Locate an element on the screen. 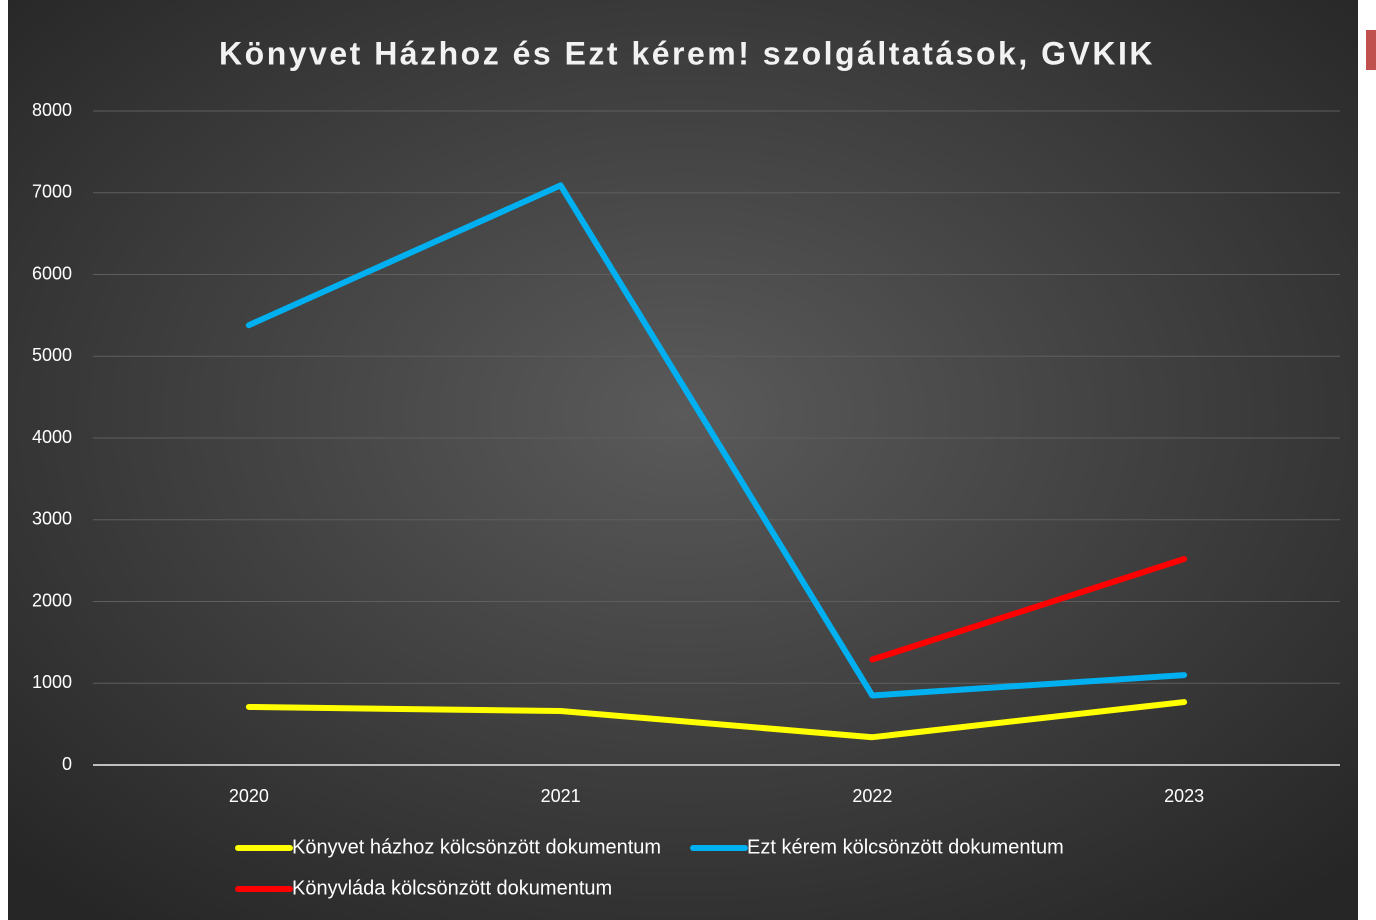  legend-label: Könyvláda kölcsönzött dokumentum is located at coordinates (452, 888).